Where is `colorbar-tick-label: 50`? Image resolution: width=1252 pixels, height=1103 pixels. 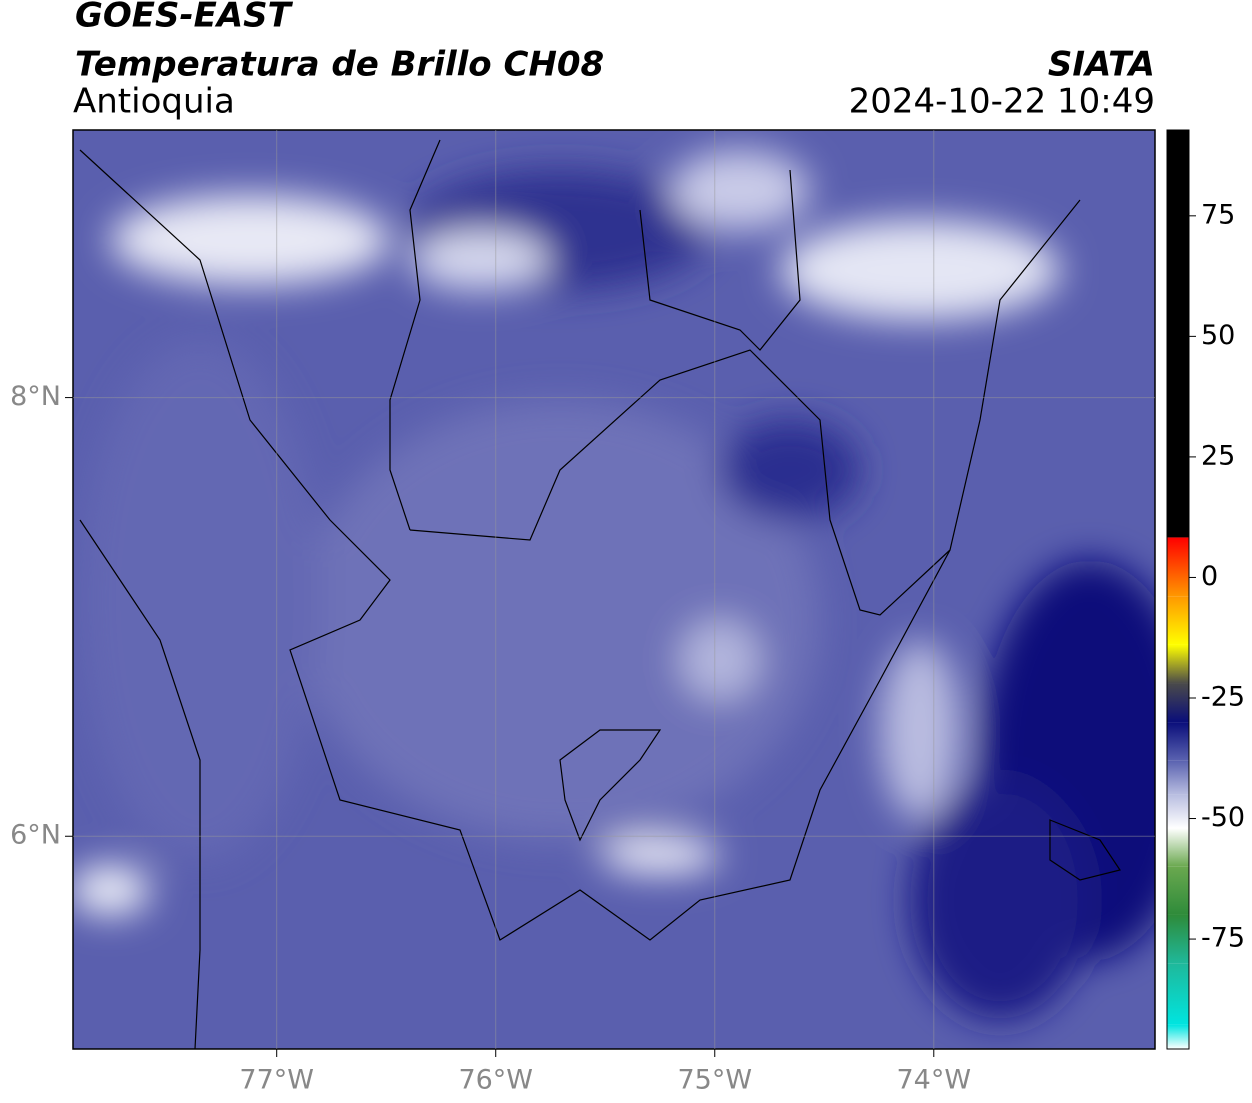 colorbar-tick-label: 50 is located at coordinates (1218, 335).